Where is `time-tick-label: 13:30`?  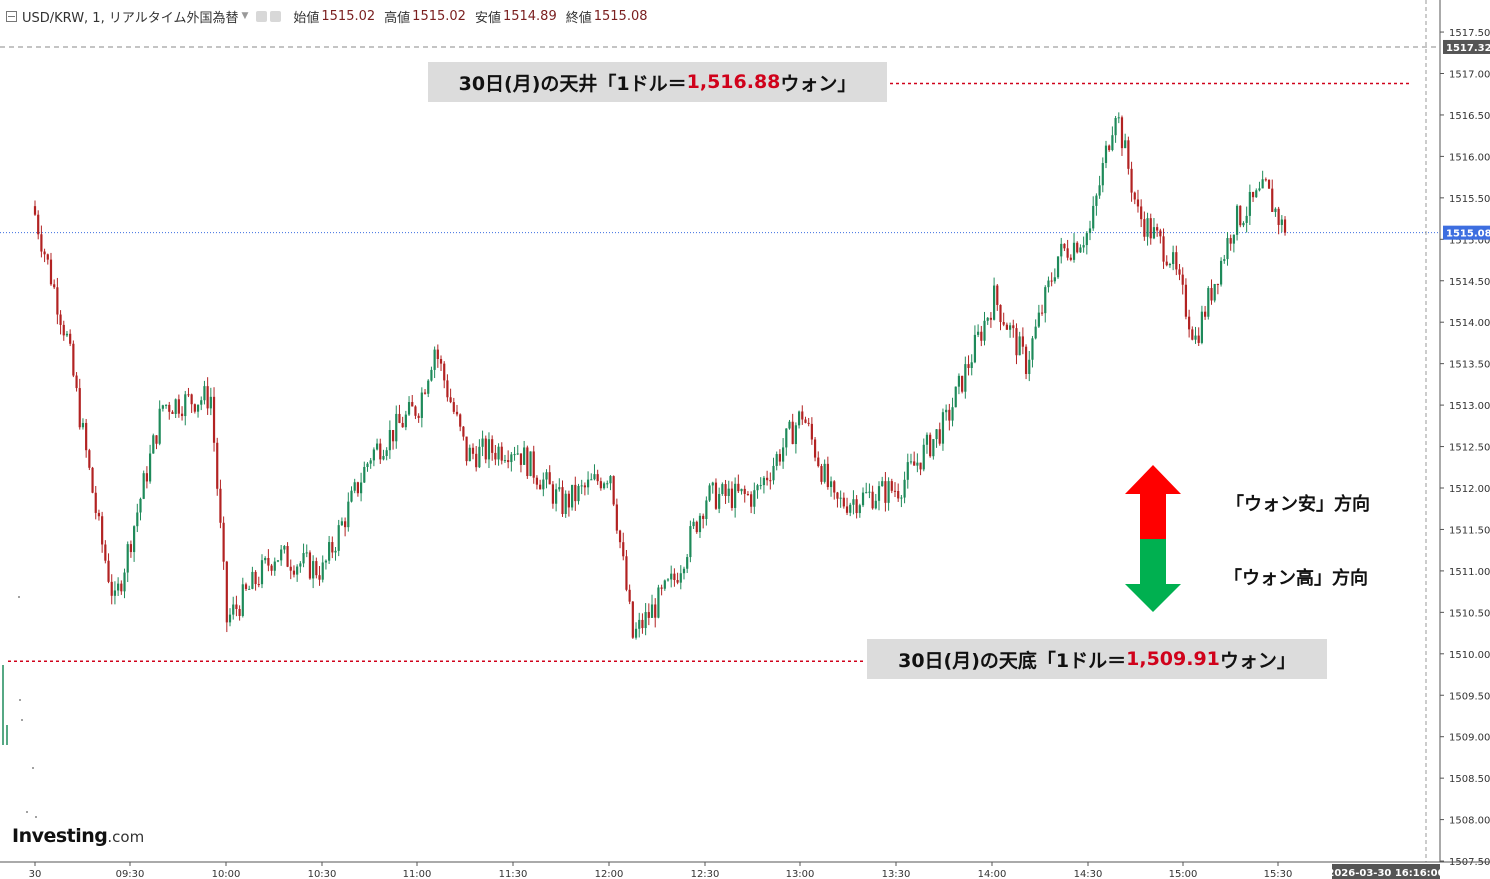 time-tick-label: 13:30 is located at coordinates (896, 874).